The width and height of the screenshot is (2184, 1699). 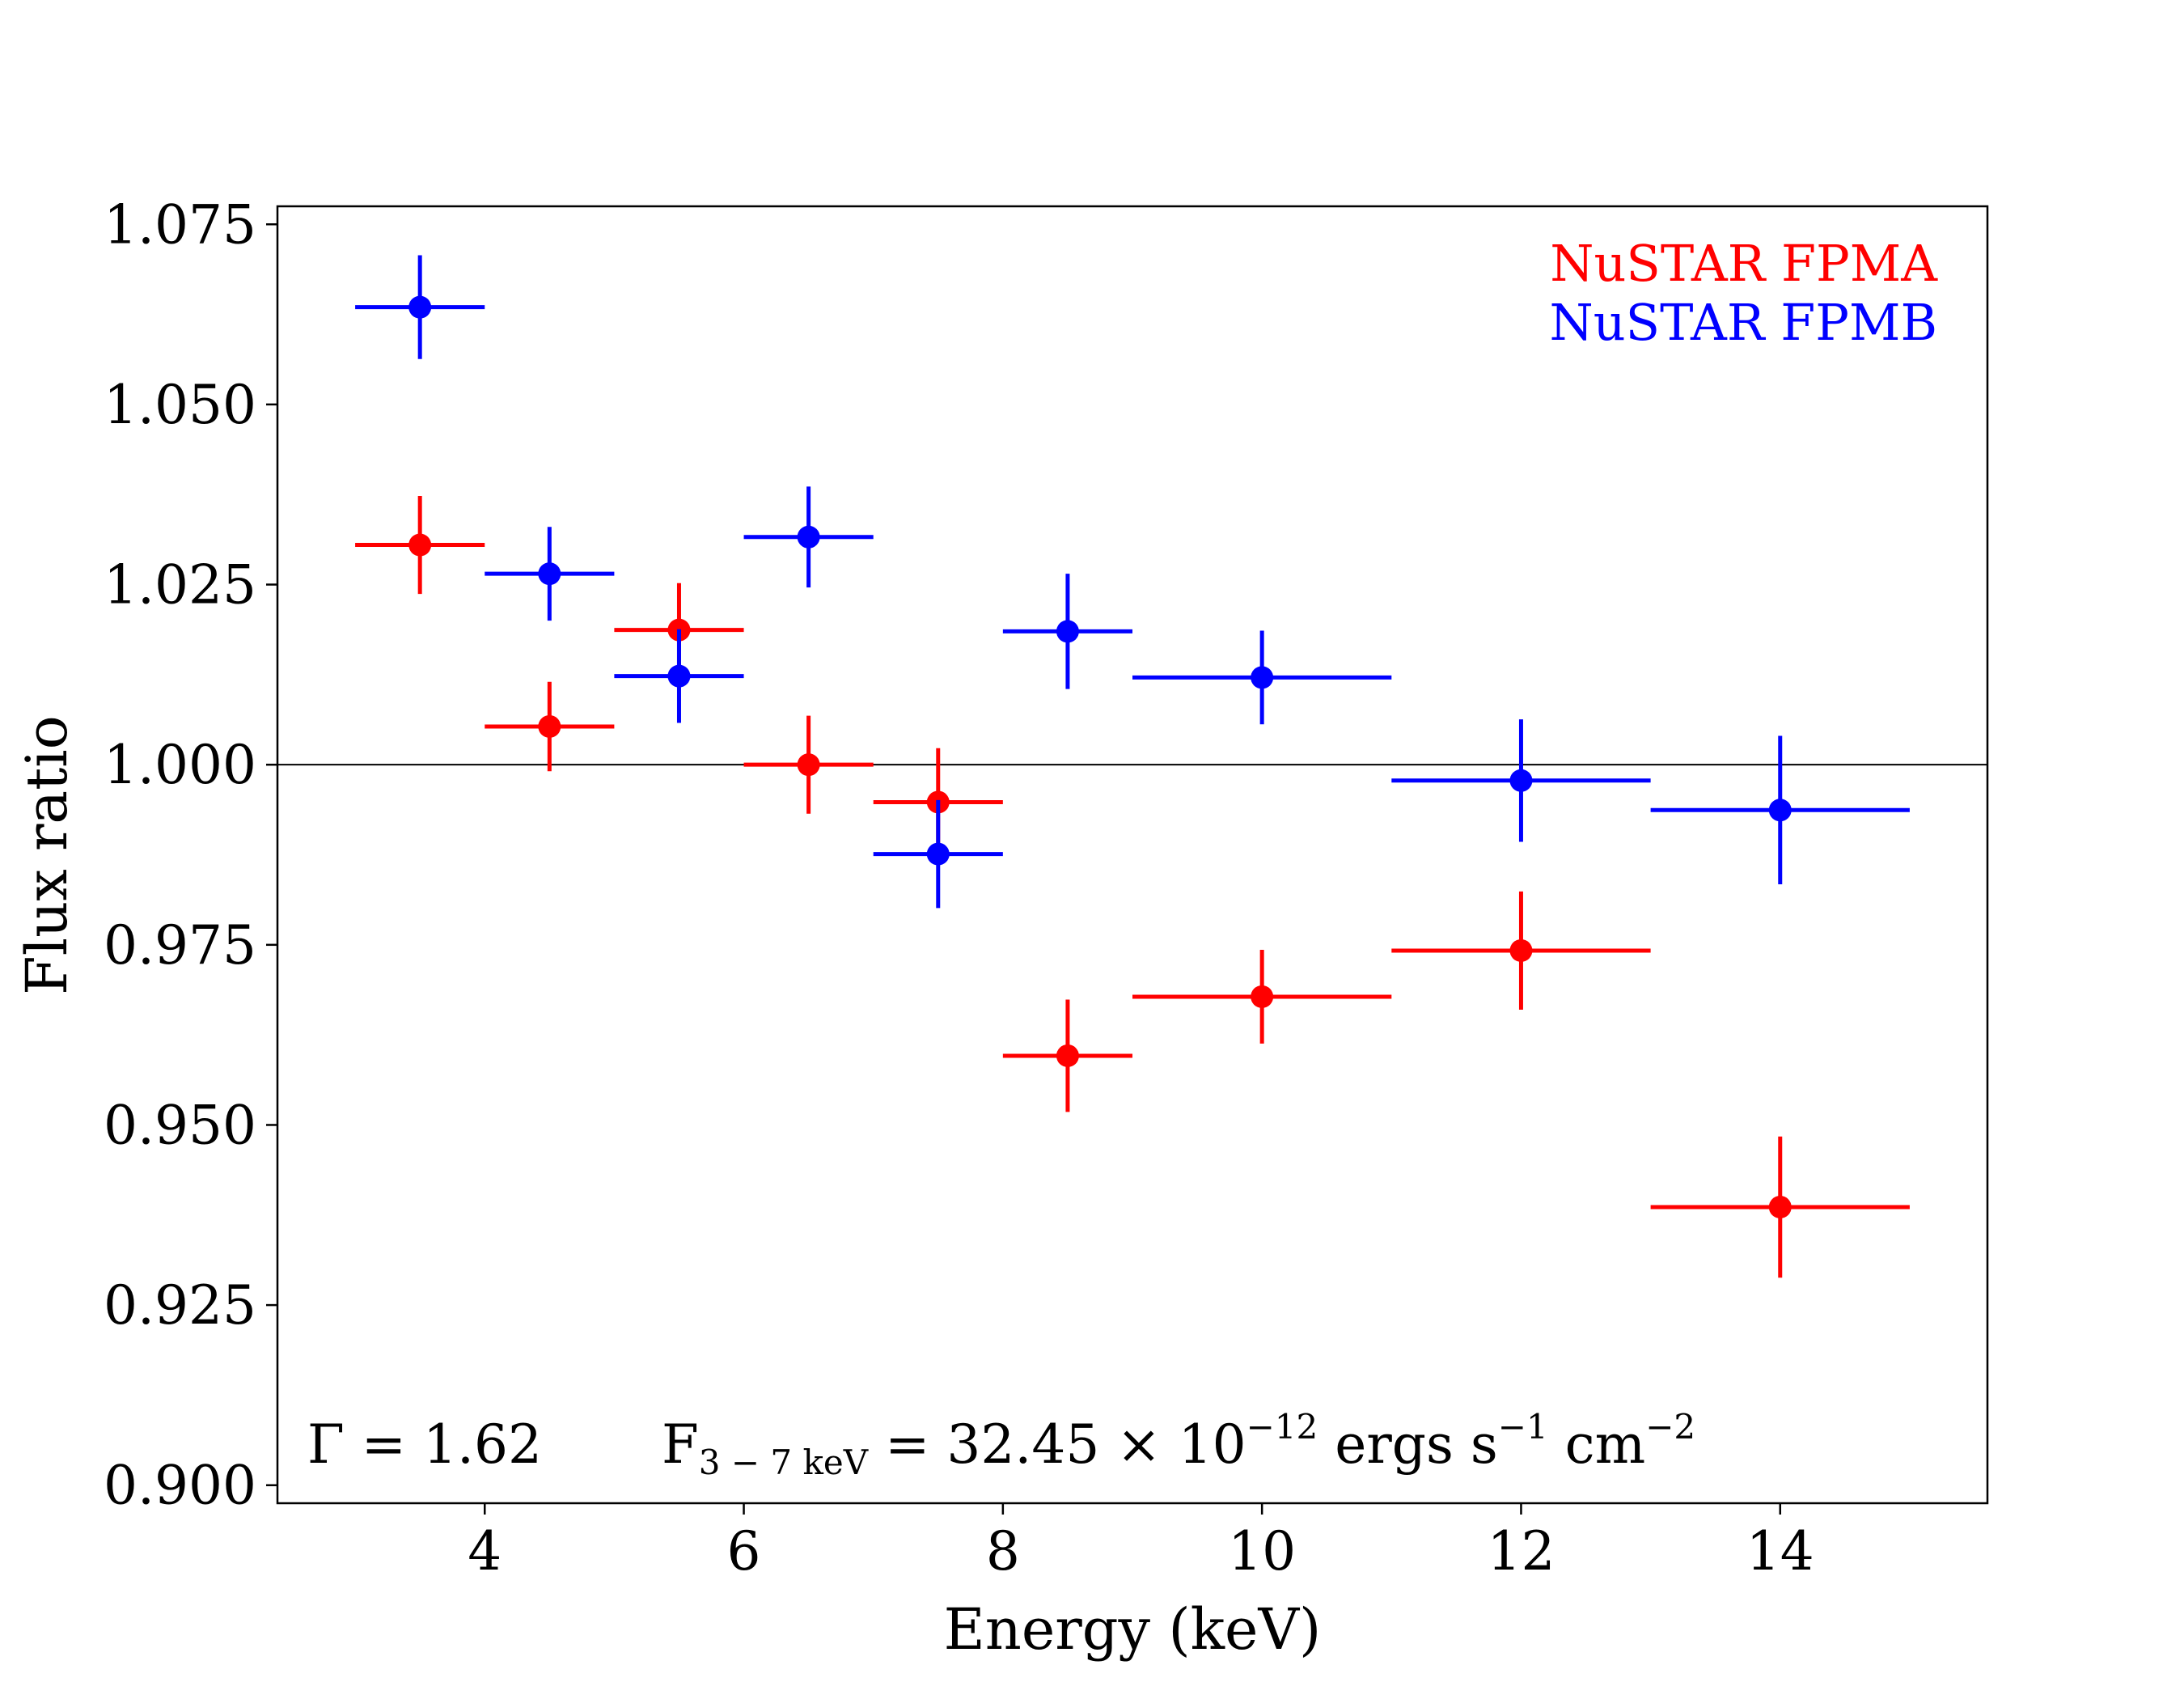 I want to click on y-tick-label-0.950: 0.950, so click(x=180, y=1125).